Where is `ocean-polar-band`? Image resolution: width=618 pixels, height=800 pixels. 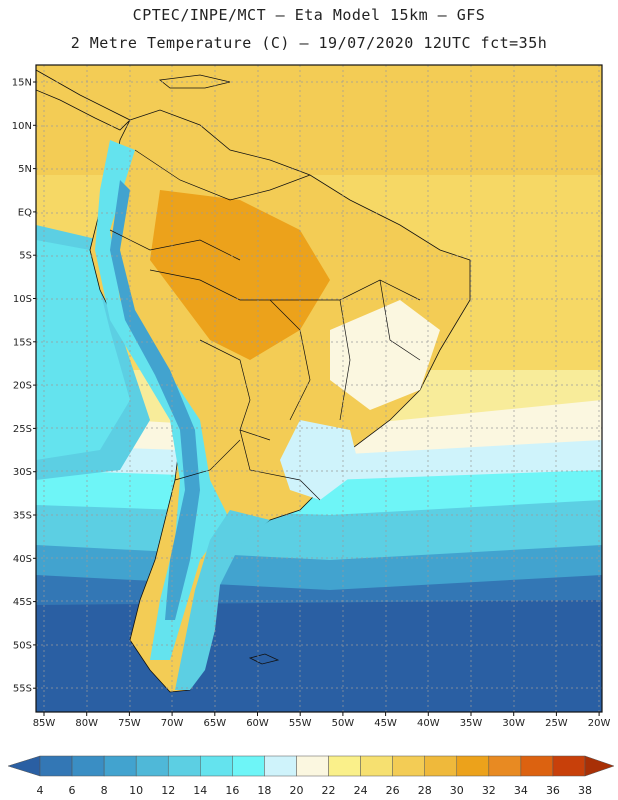 ocean-polar-band is located at coordinates (319, 656).